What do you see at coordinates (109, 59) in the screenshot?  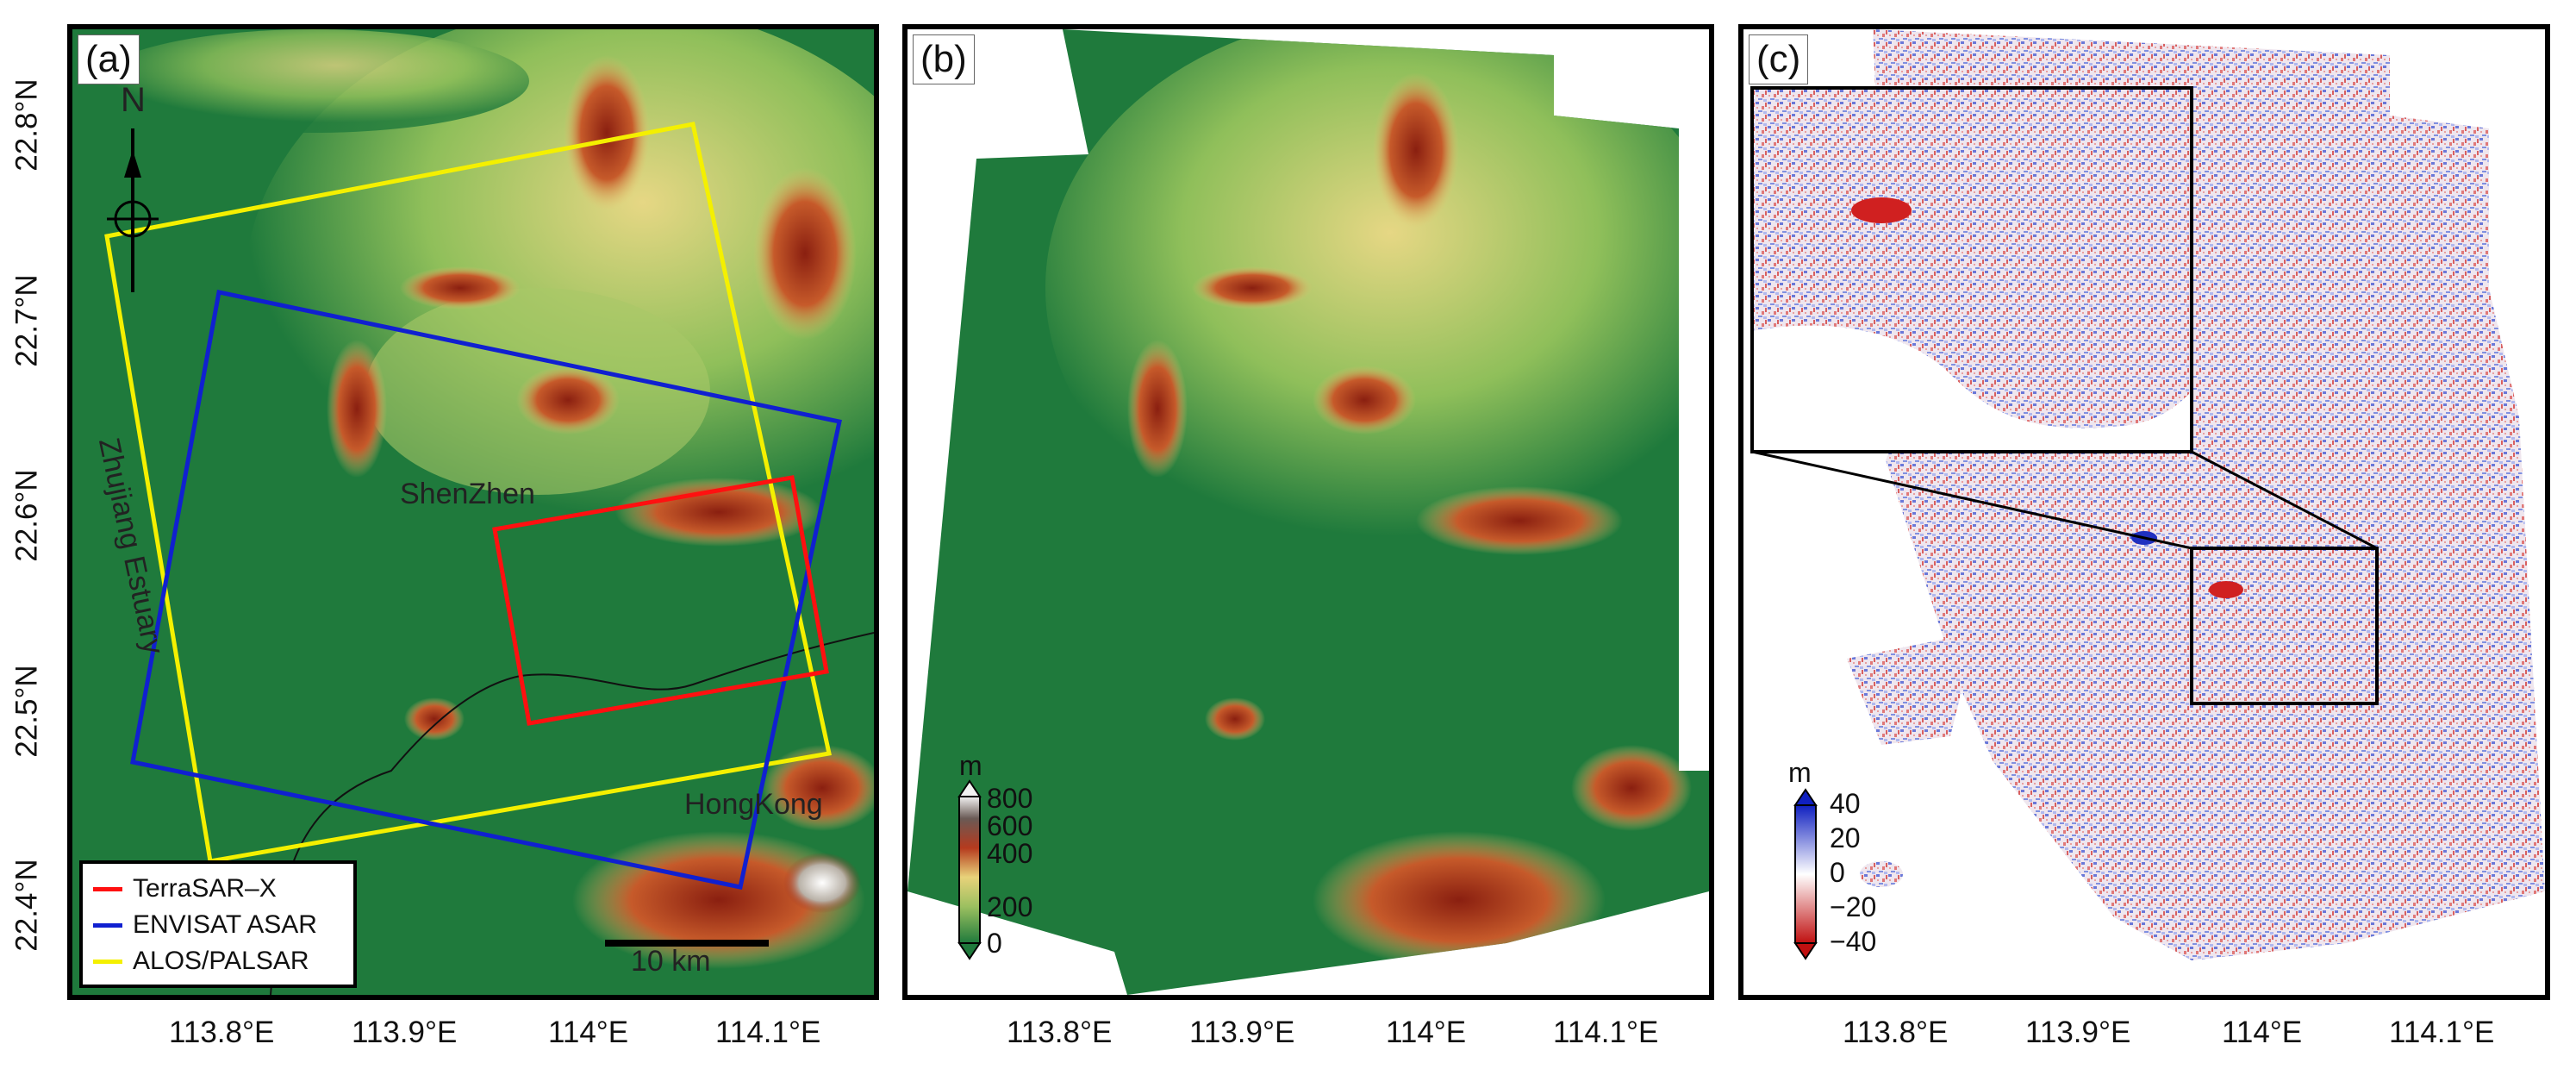 I see `panel-a-label: (a)` at bounding box center [109, 59].